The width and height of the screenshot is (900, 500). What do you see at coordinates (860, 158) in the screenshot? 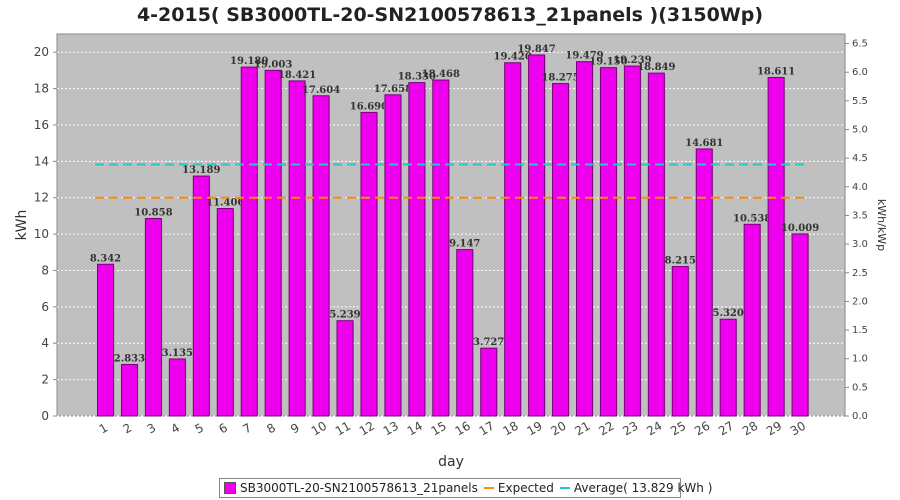
I see `y2-tick-label: 4.5` at bounding box center [860, 158].